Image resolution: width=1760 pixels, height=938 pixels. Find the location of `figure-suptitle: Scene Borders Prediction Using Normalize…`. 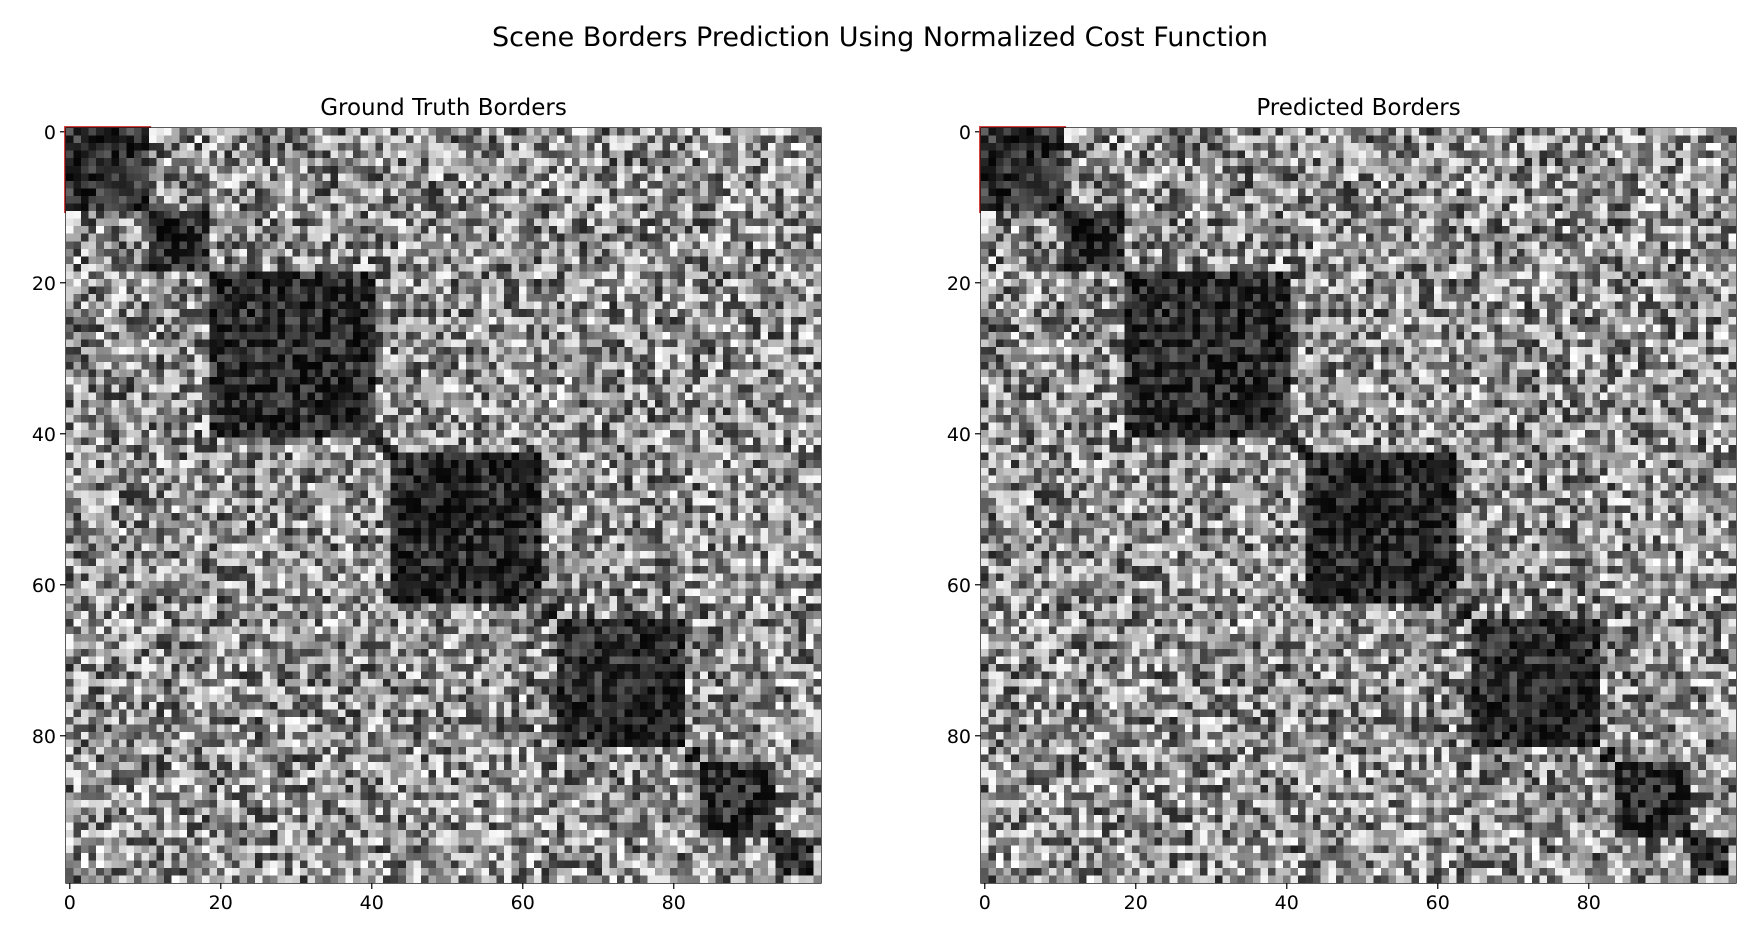

figure-suptitle: Scene Borders Prediction Using Normalize… is located at coordinates (880, 37).